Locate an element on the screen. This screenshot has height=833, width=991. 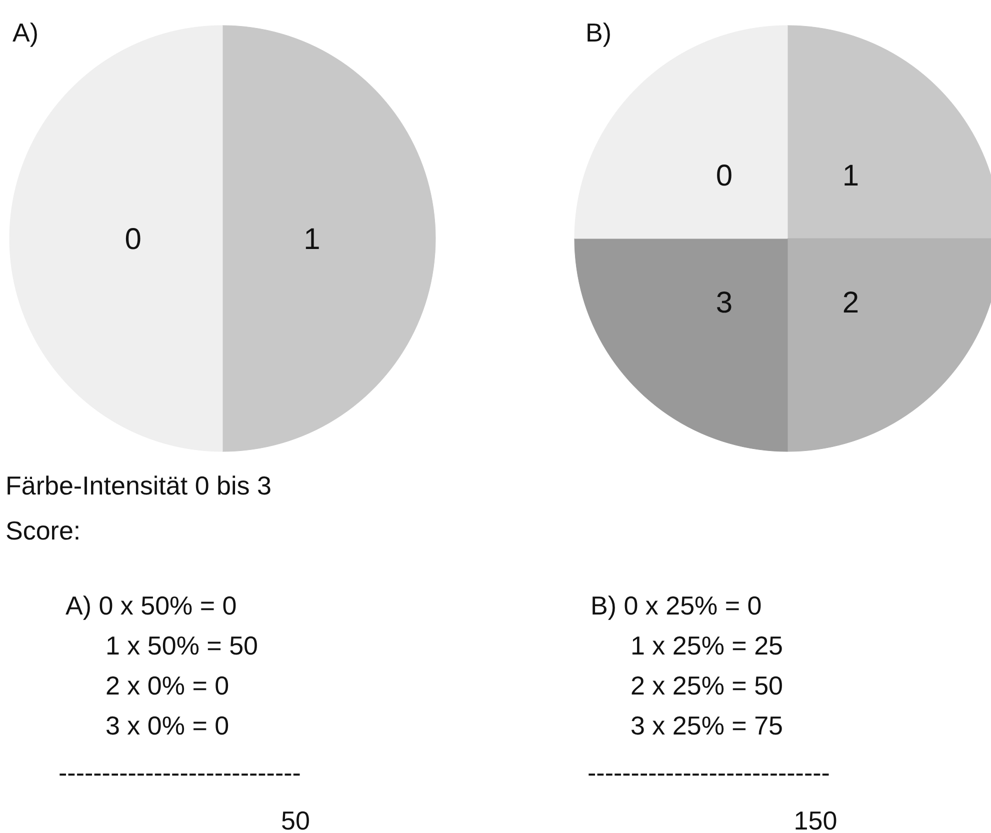
text: 1 x 25% = 25 is located at coordinates (706, 645).